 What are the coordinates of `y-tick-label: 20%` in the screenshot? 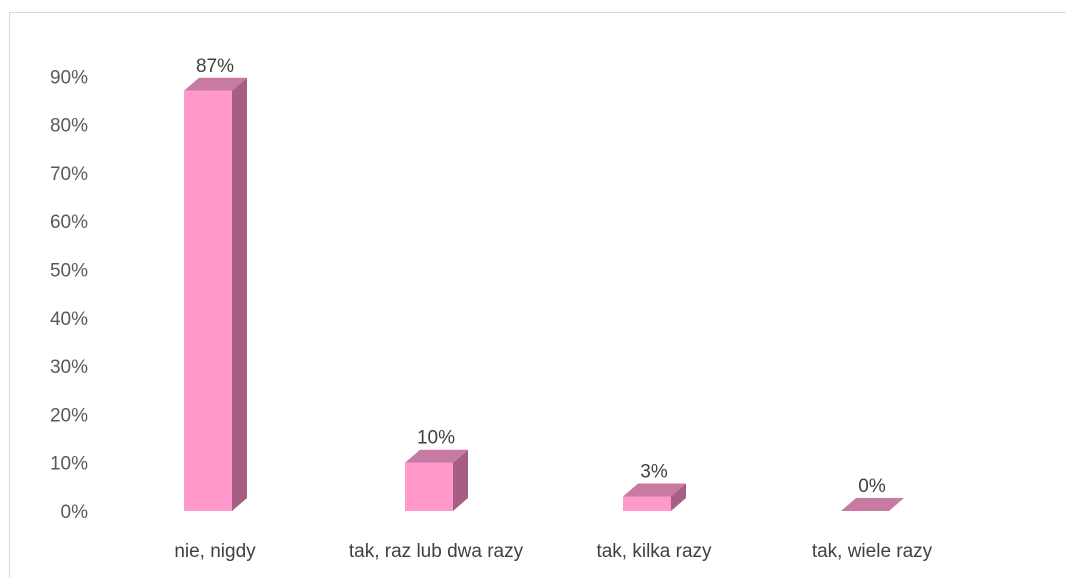 It's located at (69, 415).